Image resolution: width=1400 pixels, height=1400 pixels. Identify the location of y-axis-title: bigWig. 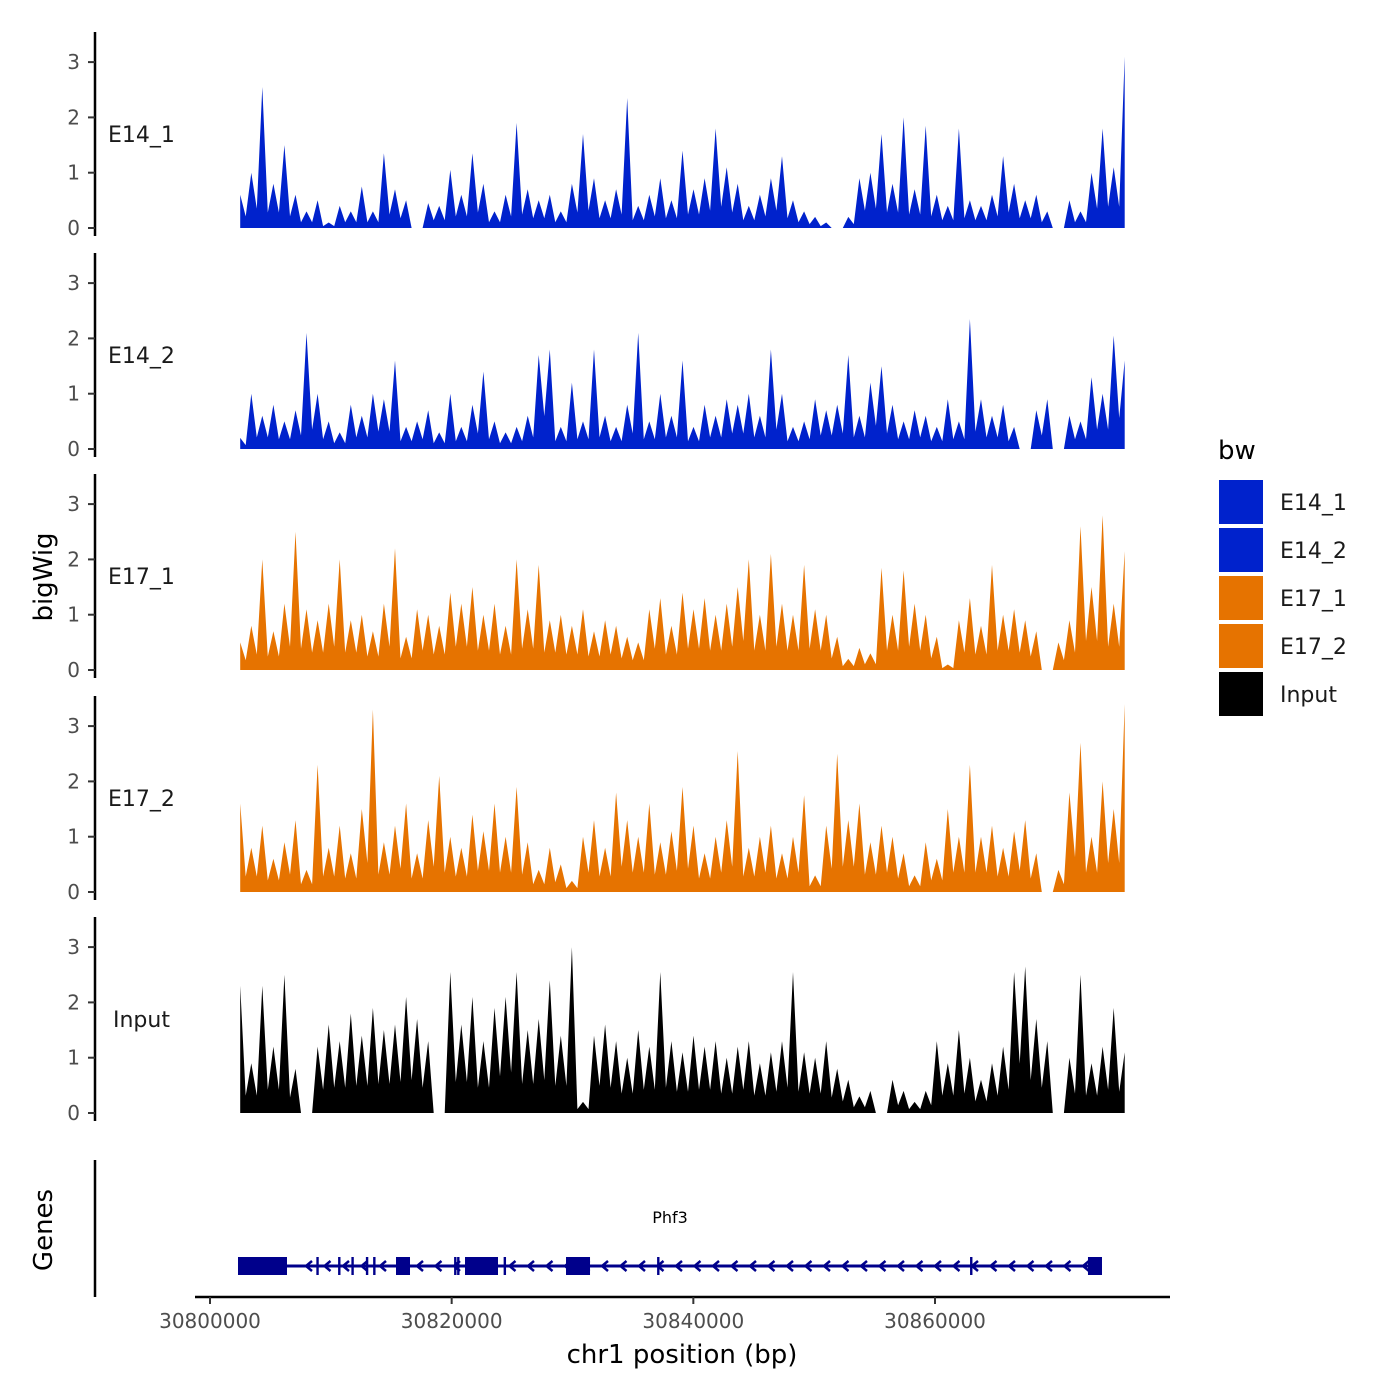
(44, 576).